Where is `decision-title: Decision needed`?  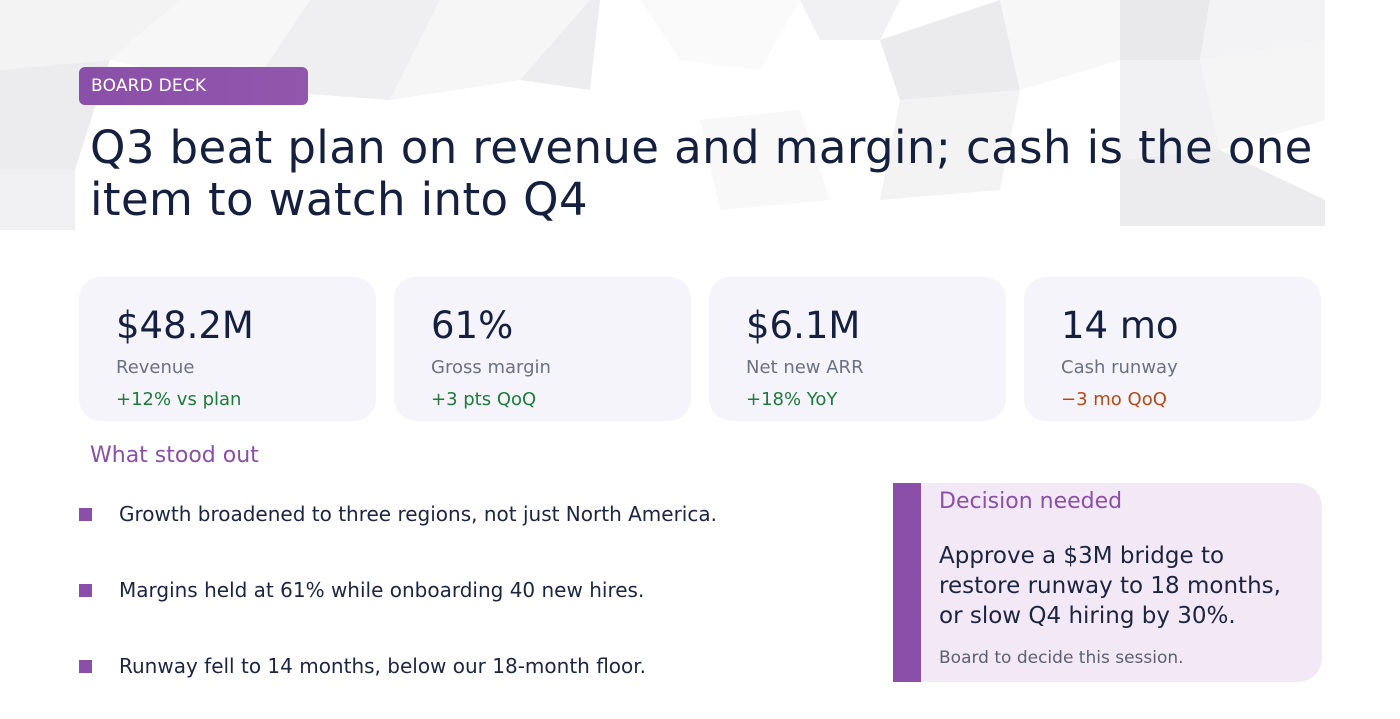 decision-title: Decision needed is located at coordinates (1031, 501).